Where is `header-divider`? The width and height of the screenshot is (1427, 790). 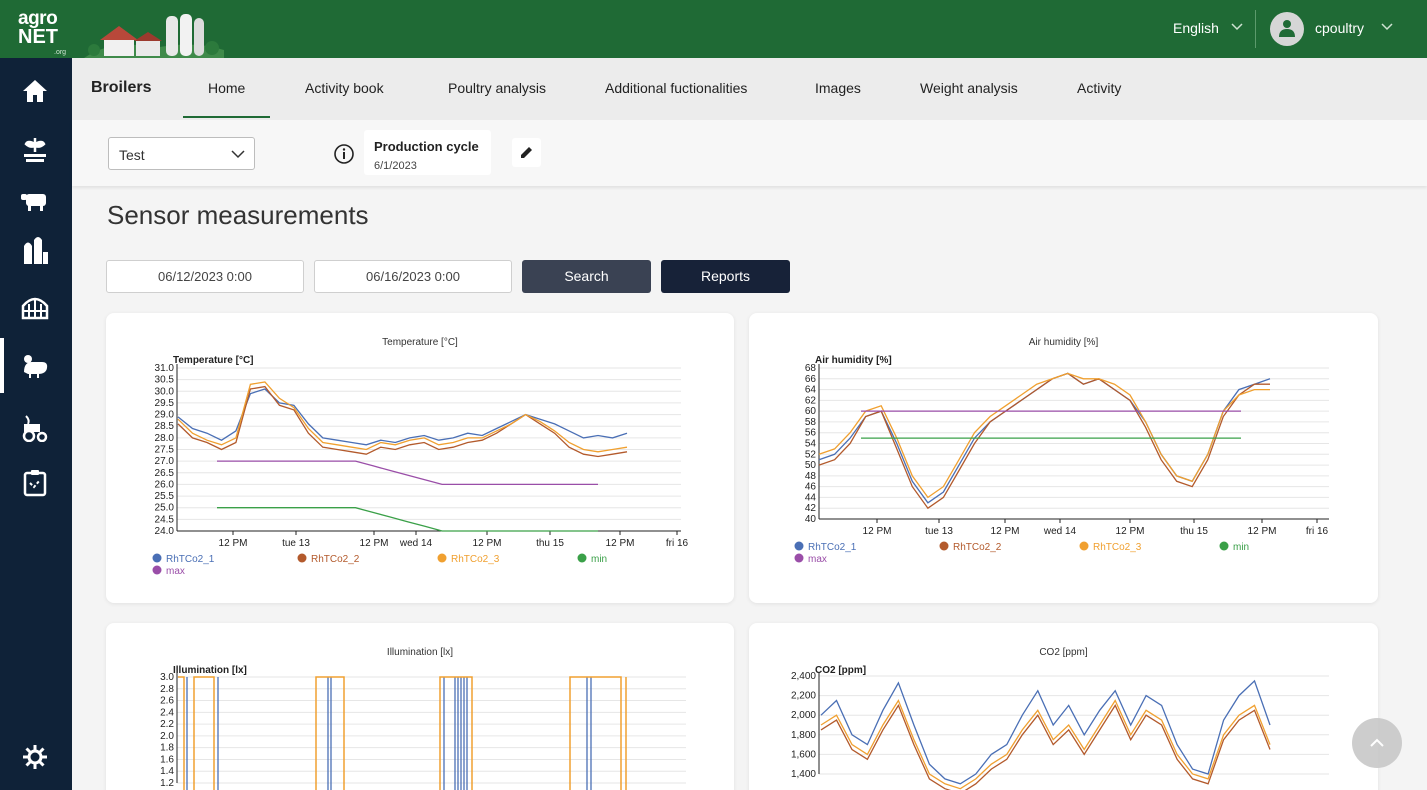
header-divider is located at coordinates (1255, 29).